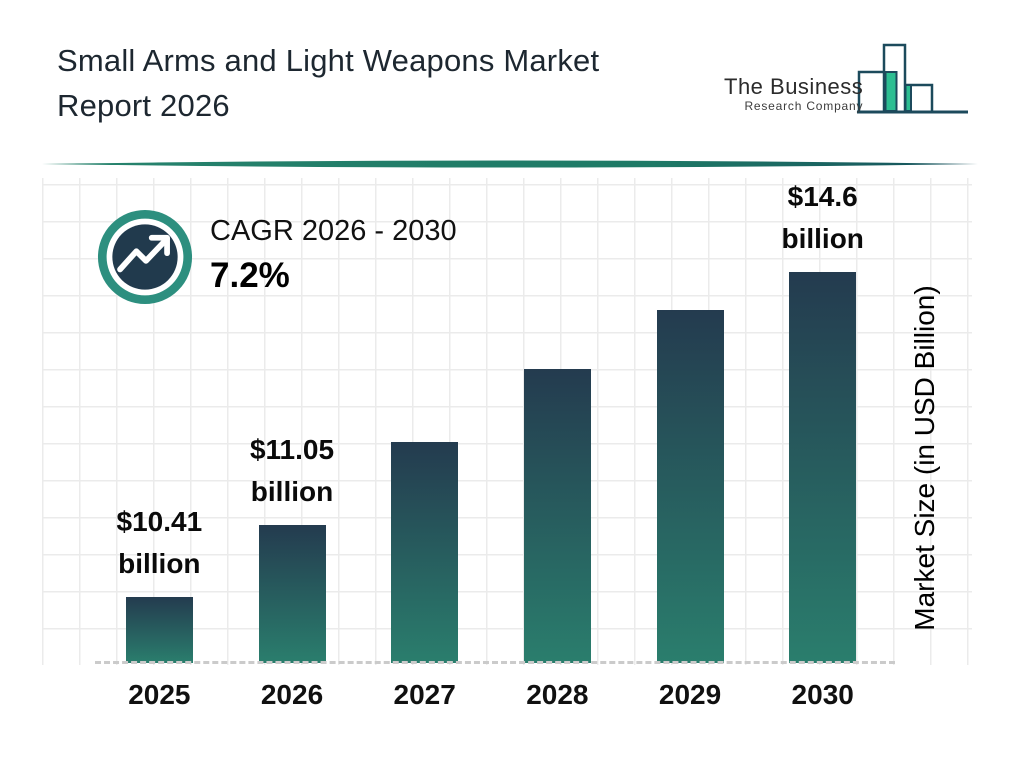  Describe the element at coordinates (292, 594) in the screenshot. I see `bar-2026` at that location.